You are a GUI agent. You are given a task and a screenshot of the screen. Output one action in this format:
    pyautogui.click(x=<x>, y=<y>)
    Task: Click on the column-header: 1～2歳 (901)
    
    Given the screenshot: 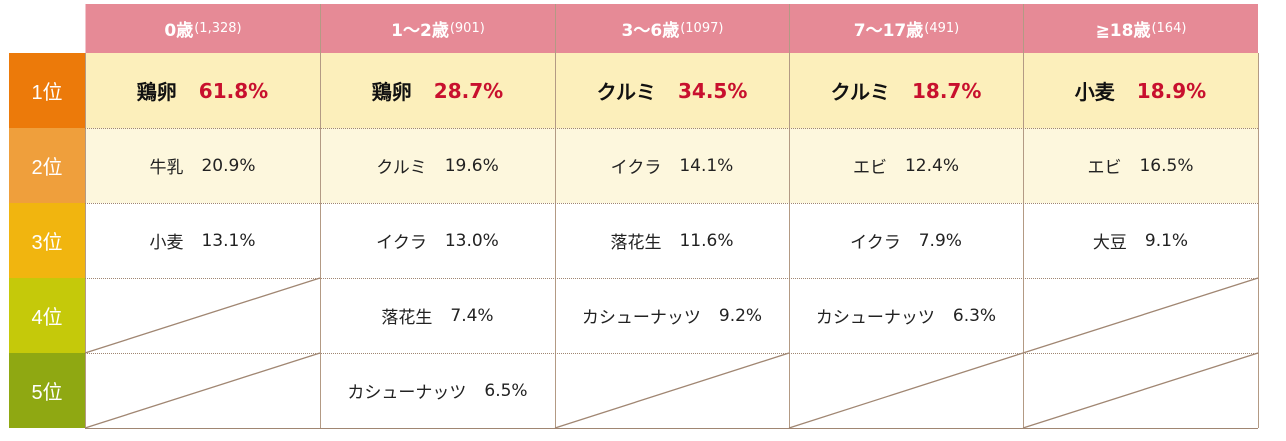 What is the action you would take?
    pyautogui.click(x=437, y=28)
    